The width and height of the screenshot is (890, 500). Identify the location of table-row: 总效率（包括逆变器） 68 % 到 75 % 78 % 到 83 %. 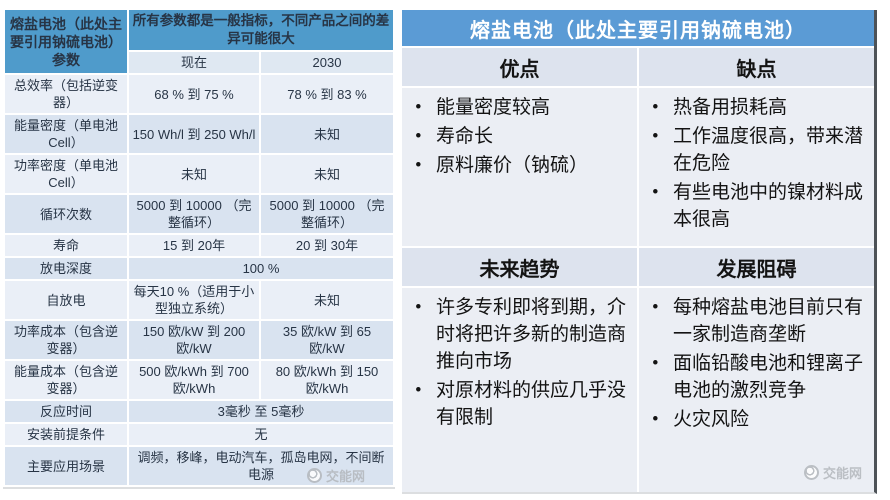
(199, 94).